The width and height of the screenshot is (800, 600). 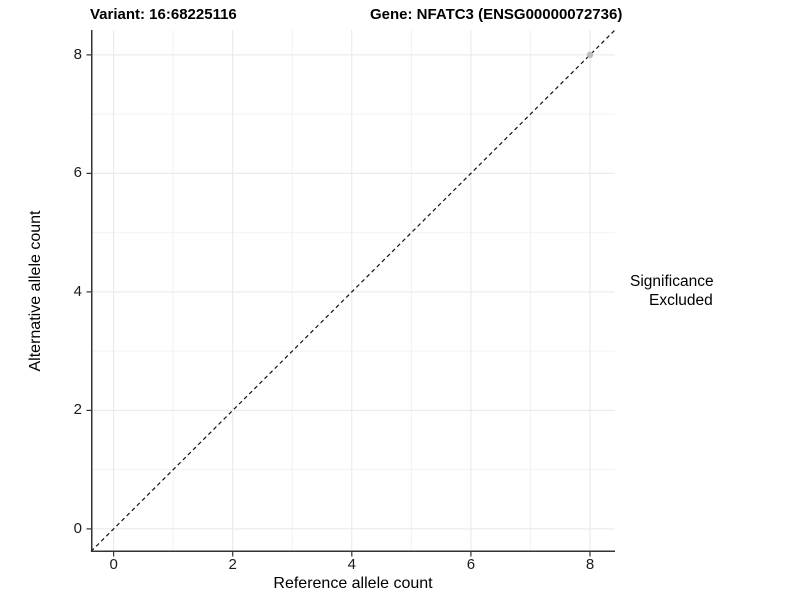 What do you see at coordinates (672, 281) in the screenshot?
I see `legend-title: Significance` at bounding box center [672, 281].